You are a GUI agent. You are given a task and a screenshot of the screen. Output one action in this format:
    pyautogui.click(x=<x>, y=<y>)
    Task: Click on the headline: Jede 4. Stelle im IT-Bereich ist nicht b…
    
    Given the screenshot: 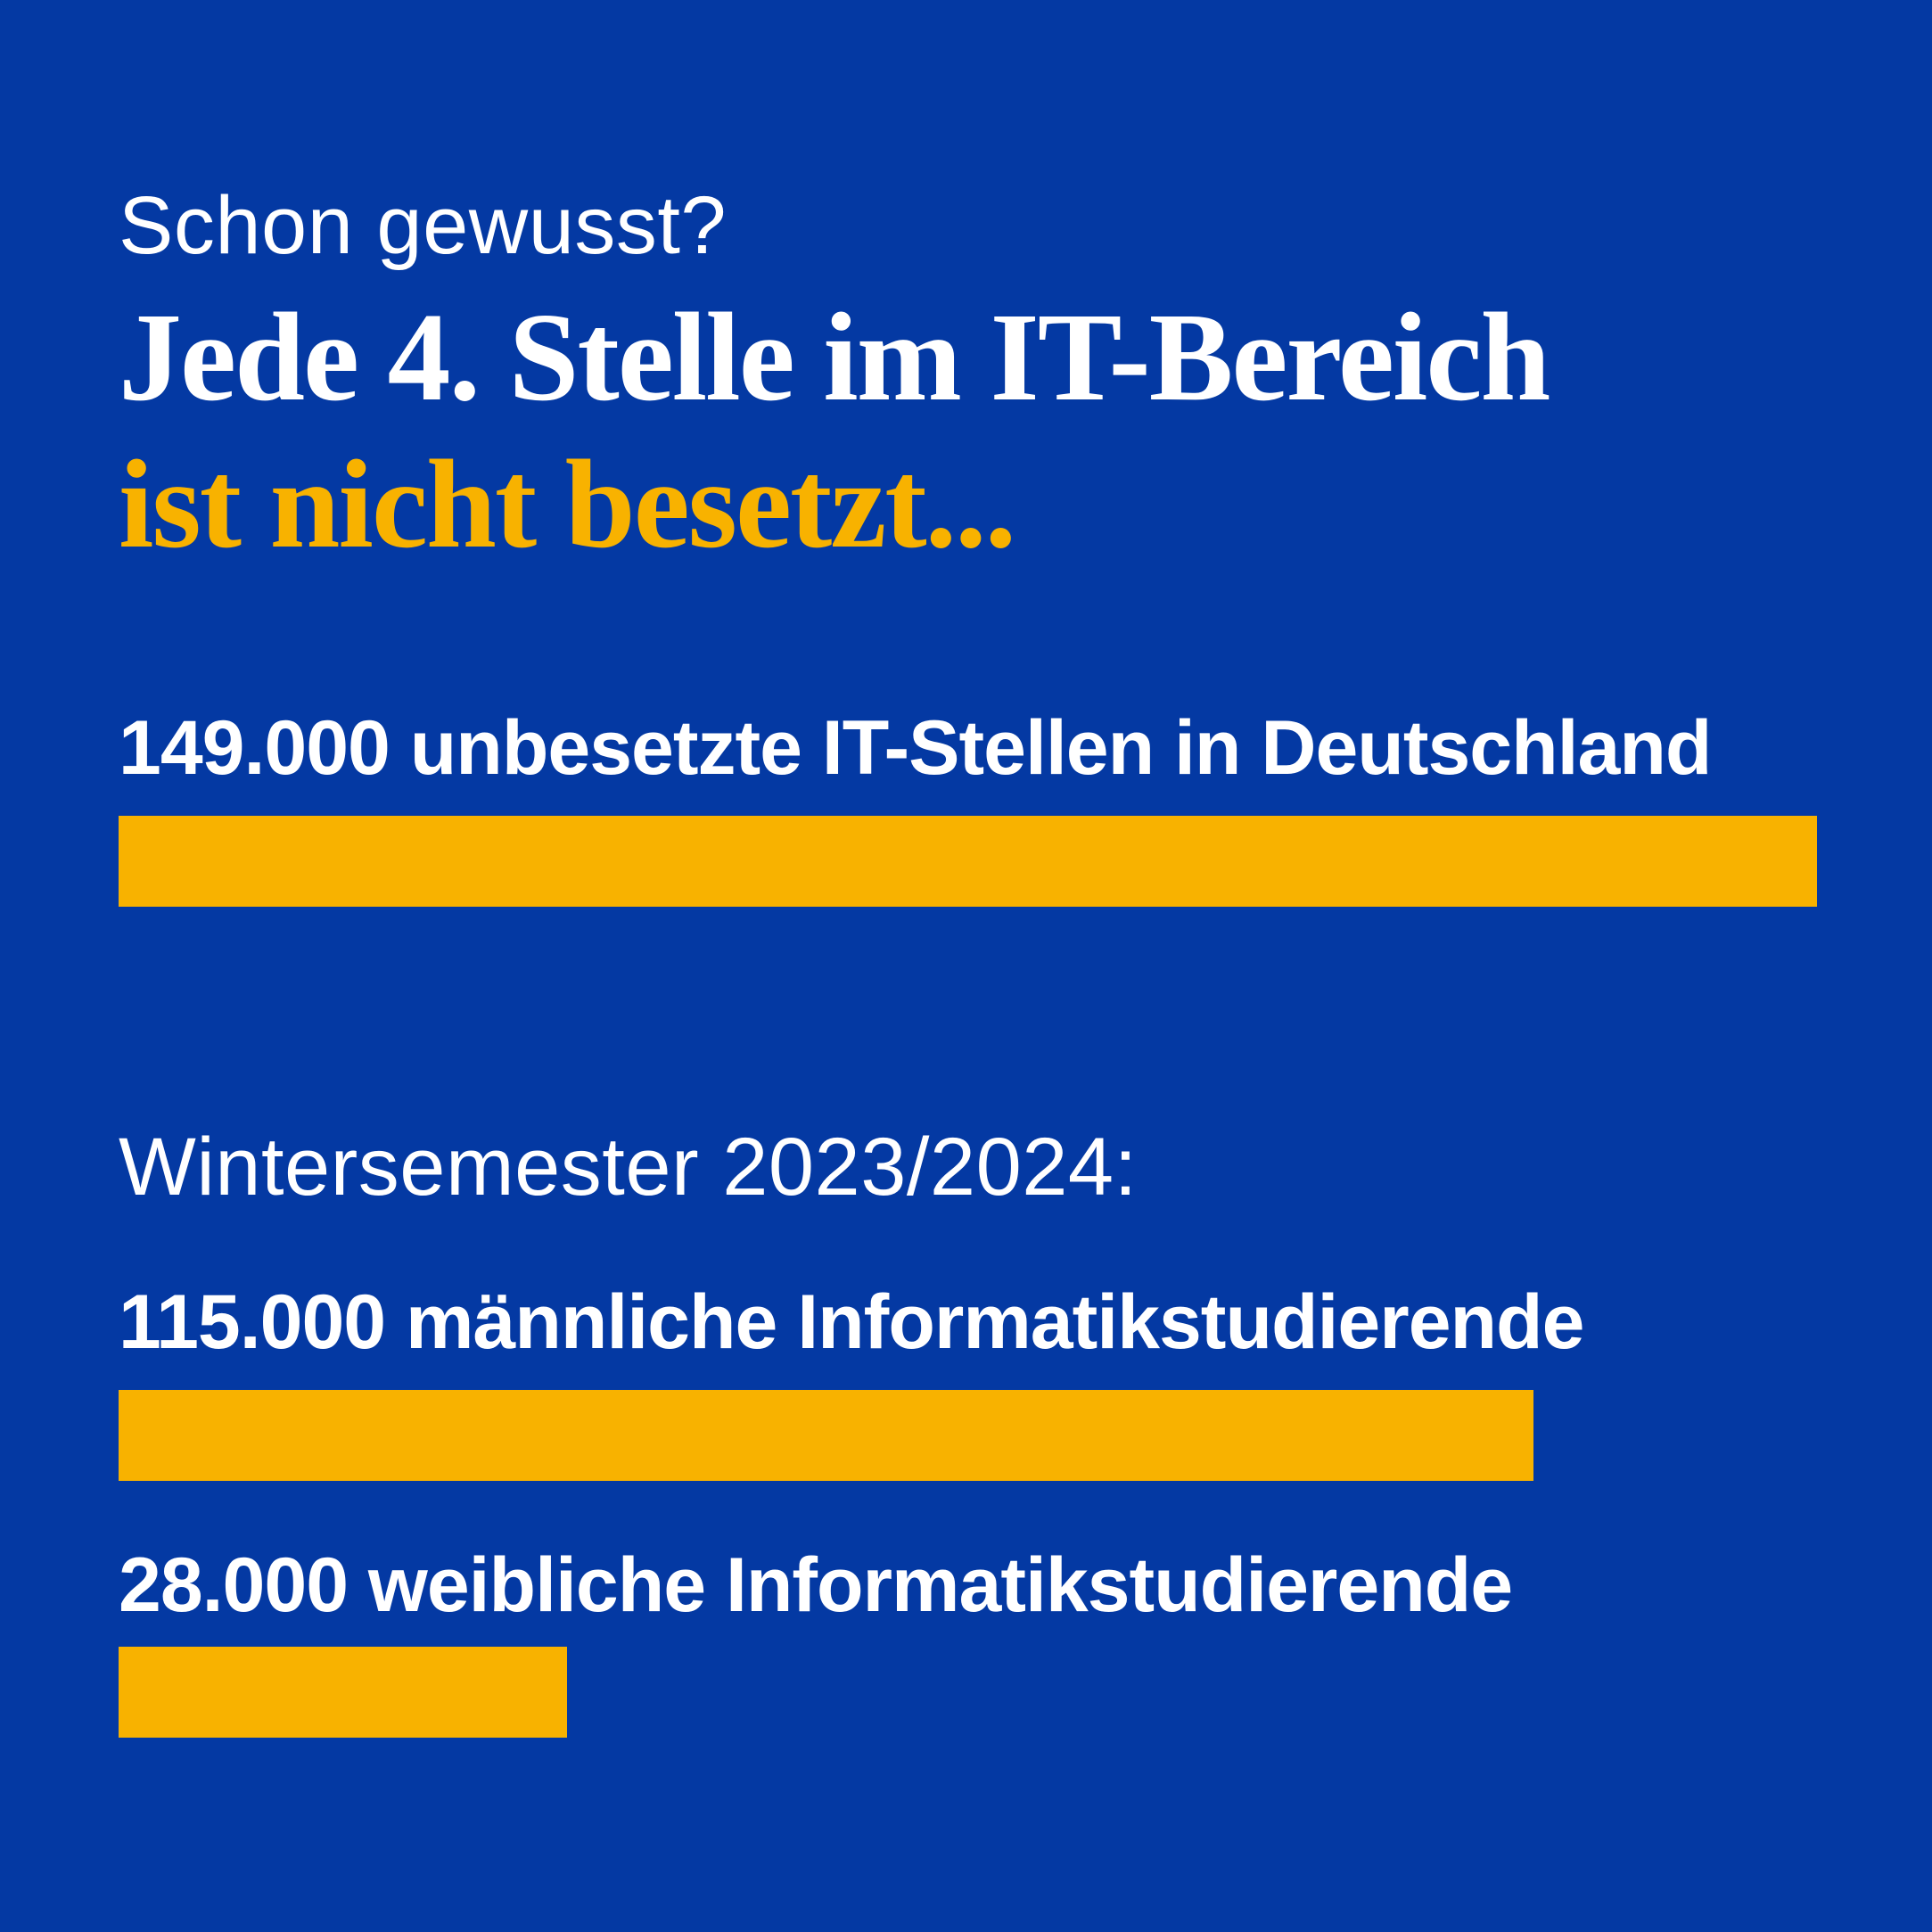 What is the action you would take?
    pyautogui.click(x=834, y=431)
    